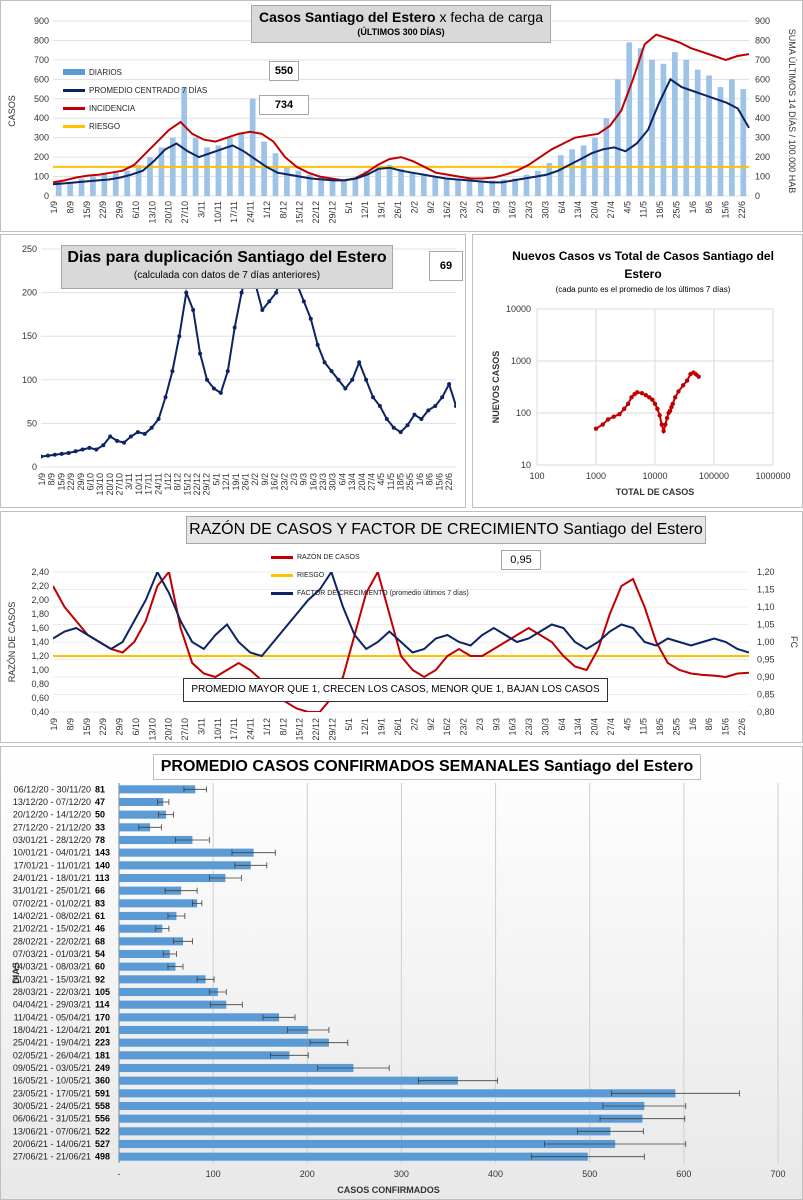 Image resolution: width=803 pixels, height=1200 pixels. Describe the element at coordinates (282, 575) in the screenshot. I see `legend-swatch-riesgo-fc` at that location.